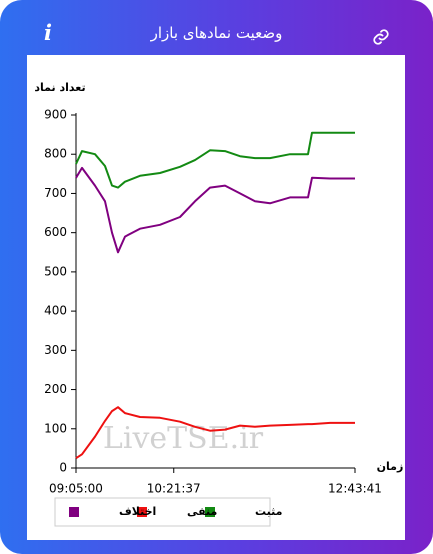  I want to click on link-button, so click(381, 37).